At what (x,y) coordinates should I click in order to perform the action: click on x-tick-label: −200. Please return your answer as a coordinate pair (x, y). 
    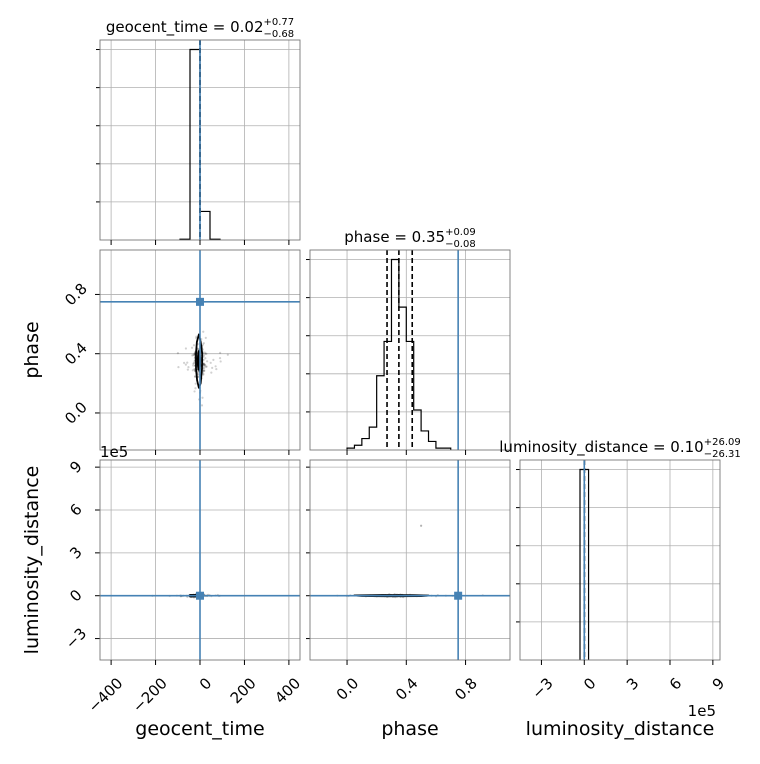
    Looking at the image, I should click on (150, 695).